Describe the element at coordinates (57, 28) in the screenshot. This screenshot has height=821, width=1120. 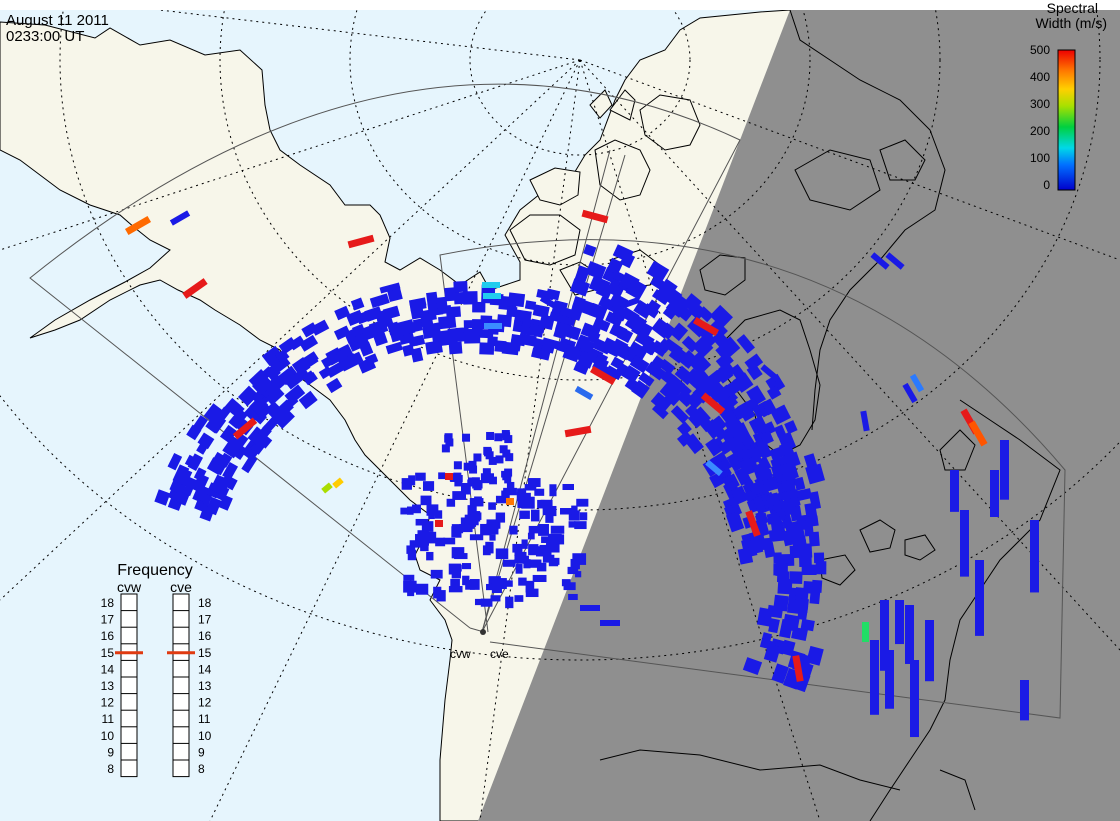
I see `timestamp-header: August 11 2011 0233:00 UT` at that location.